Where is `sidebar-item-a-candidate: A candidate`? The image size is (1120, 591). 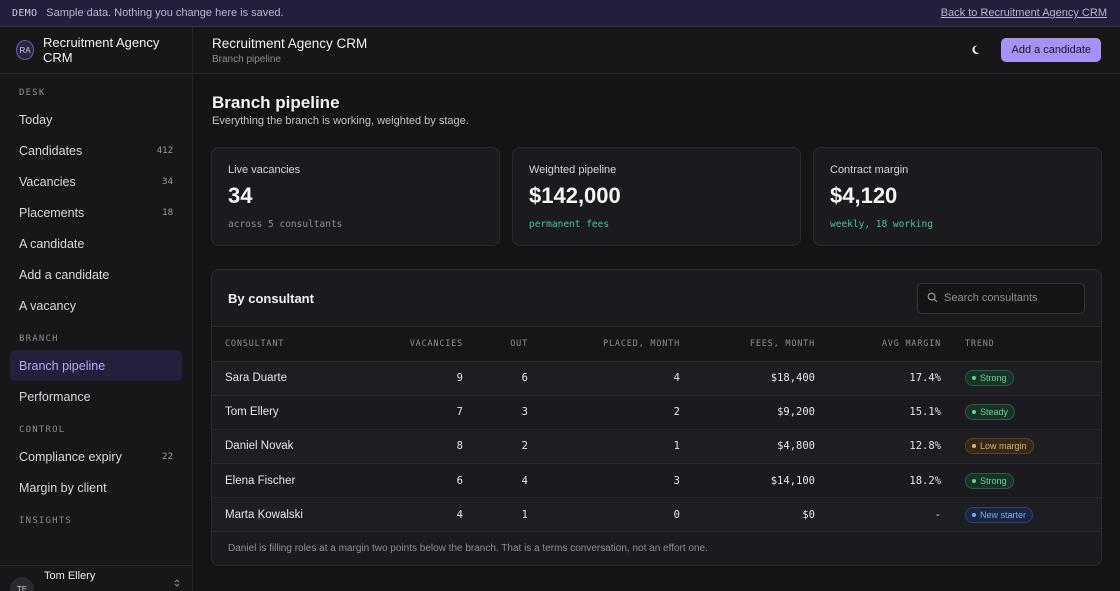 sidebar-item-a-candidate: A candidate is located at coordinates (96, 243).